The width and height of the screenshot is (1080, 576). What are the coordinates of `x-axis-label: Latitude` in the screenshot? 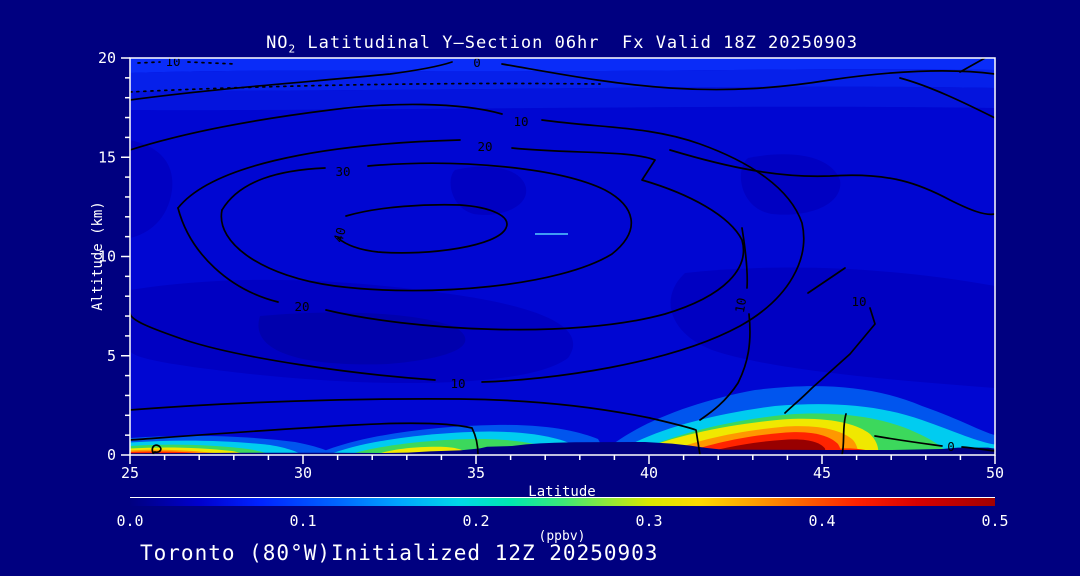 It's located at (561, 492).